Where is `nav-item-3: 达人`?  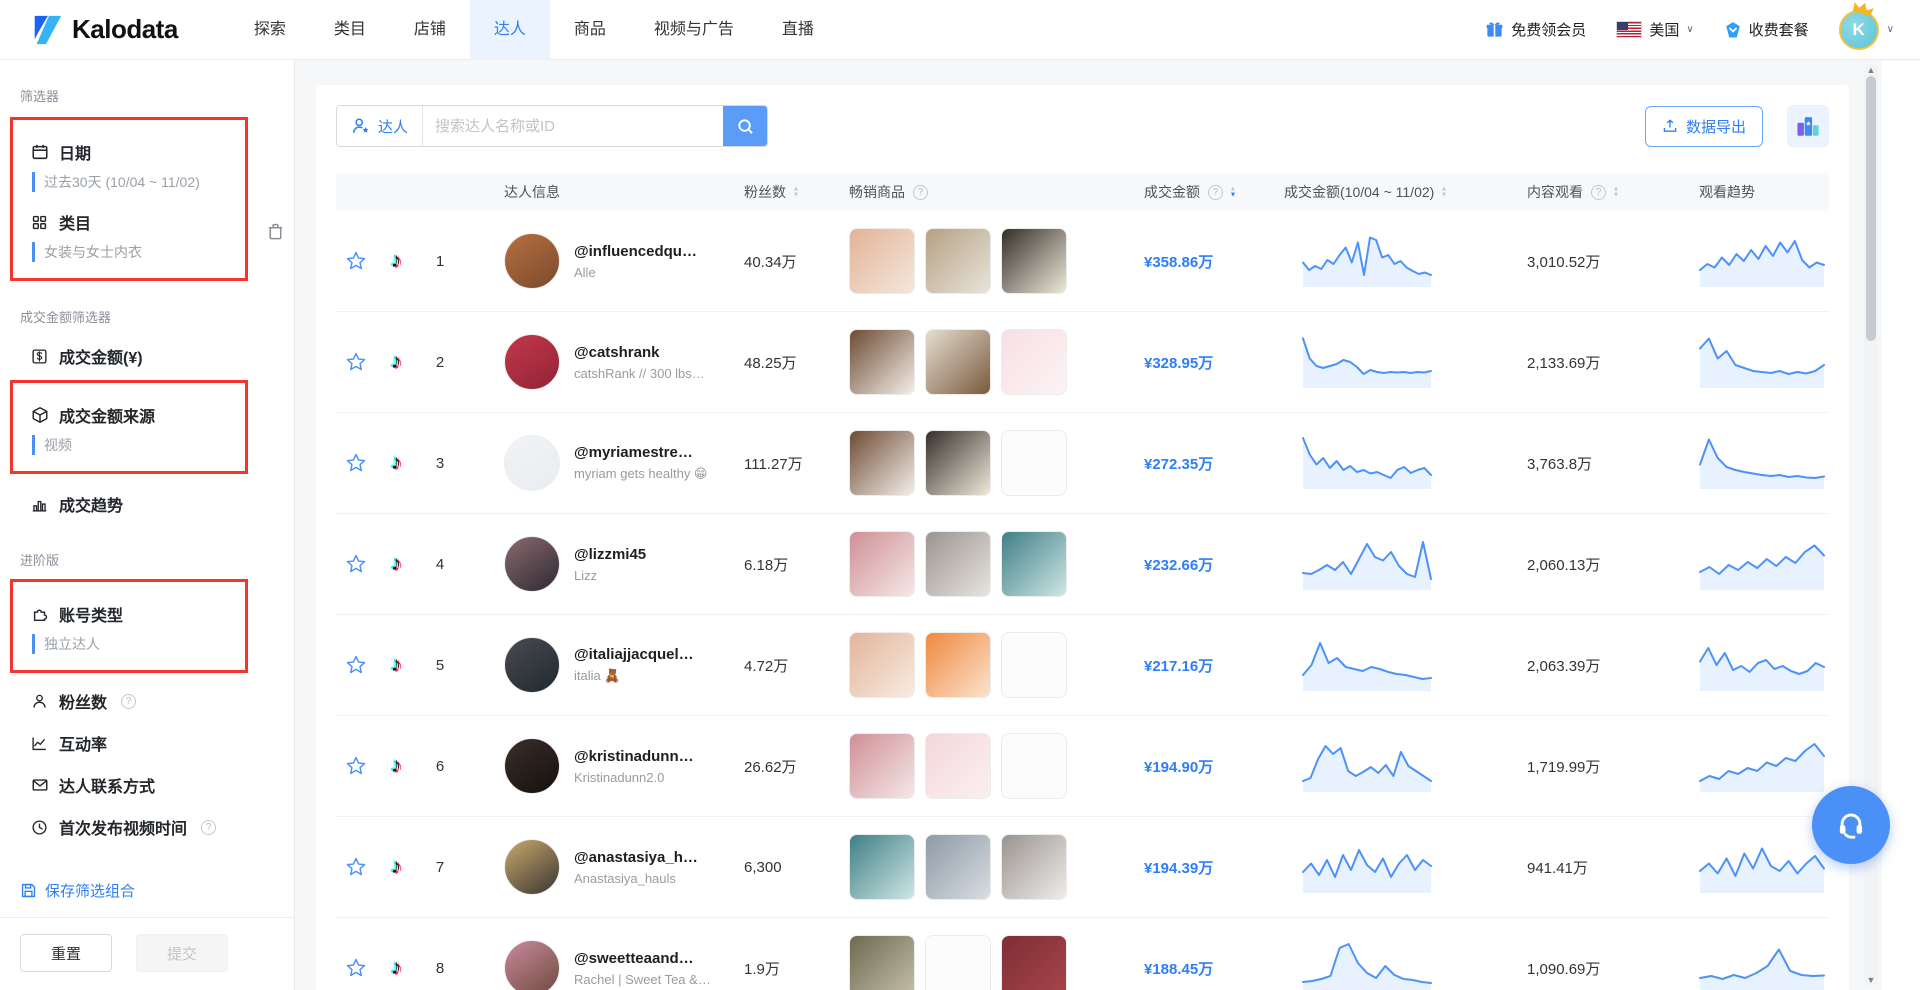 nav-item-3: 达人 is located at coordinates (509, 30).